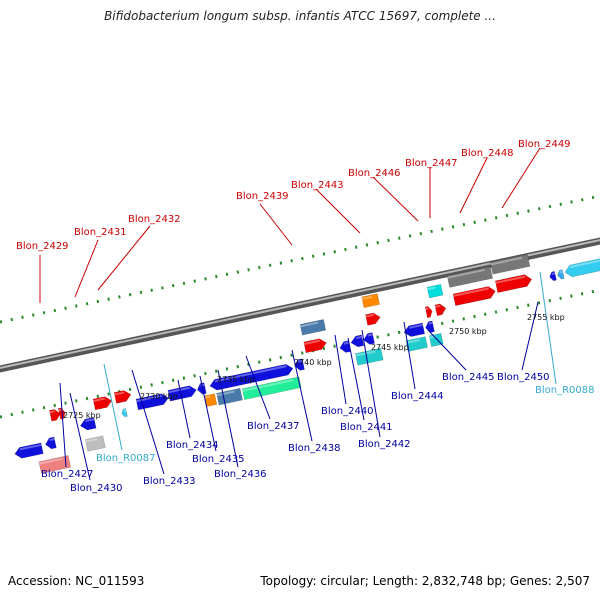 The image size is (600, 600). I want to click on gene-label: Blon_2450, so click(523, 377).